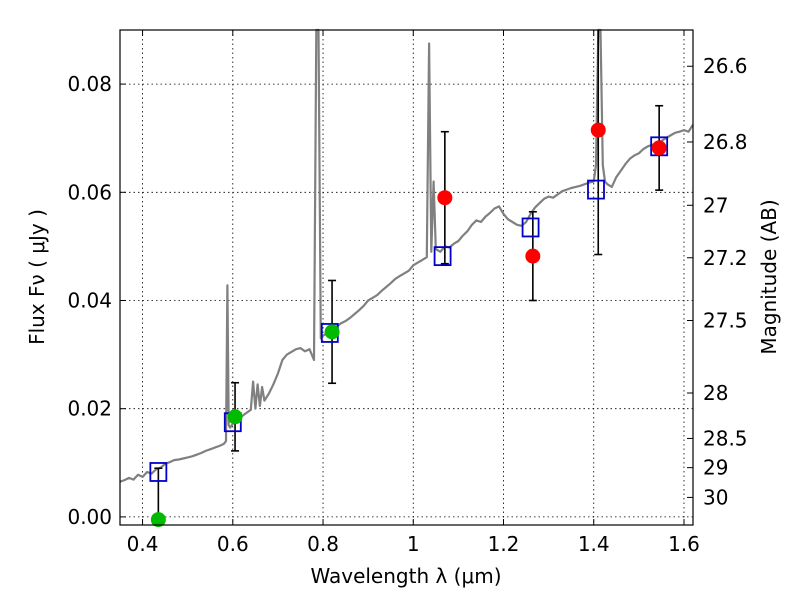 Image resolution: width=800 pixels, height=600 pixels. Describe the element at coordinates (37, 277) in the screenshot. I see `y-axis-label: Flux Fν ( μJy )` at that location.